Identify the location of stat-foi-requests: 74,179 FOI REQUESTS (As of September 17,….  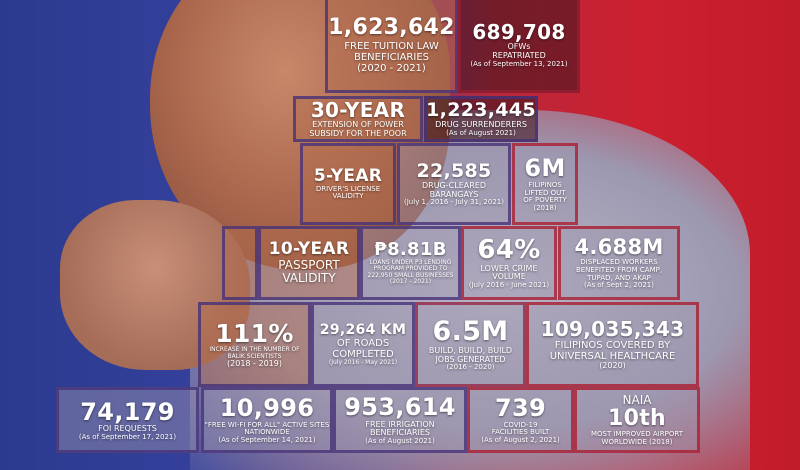
(127, 420).